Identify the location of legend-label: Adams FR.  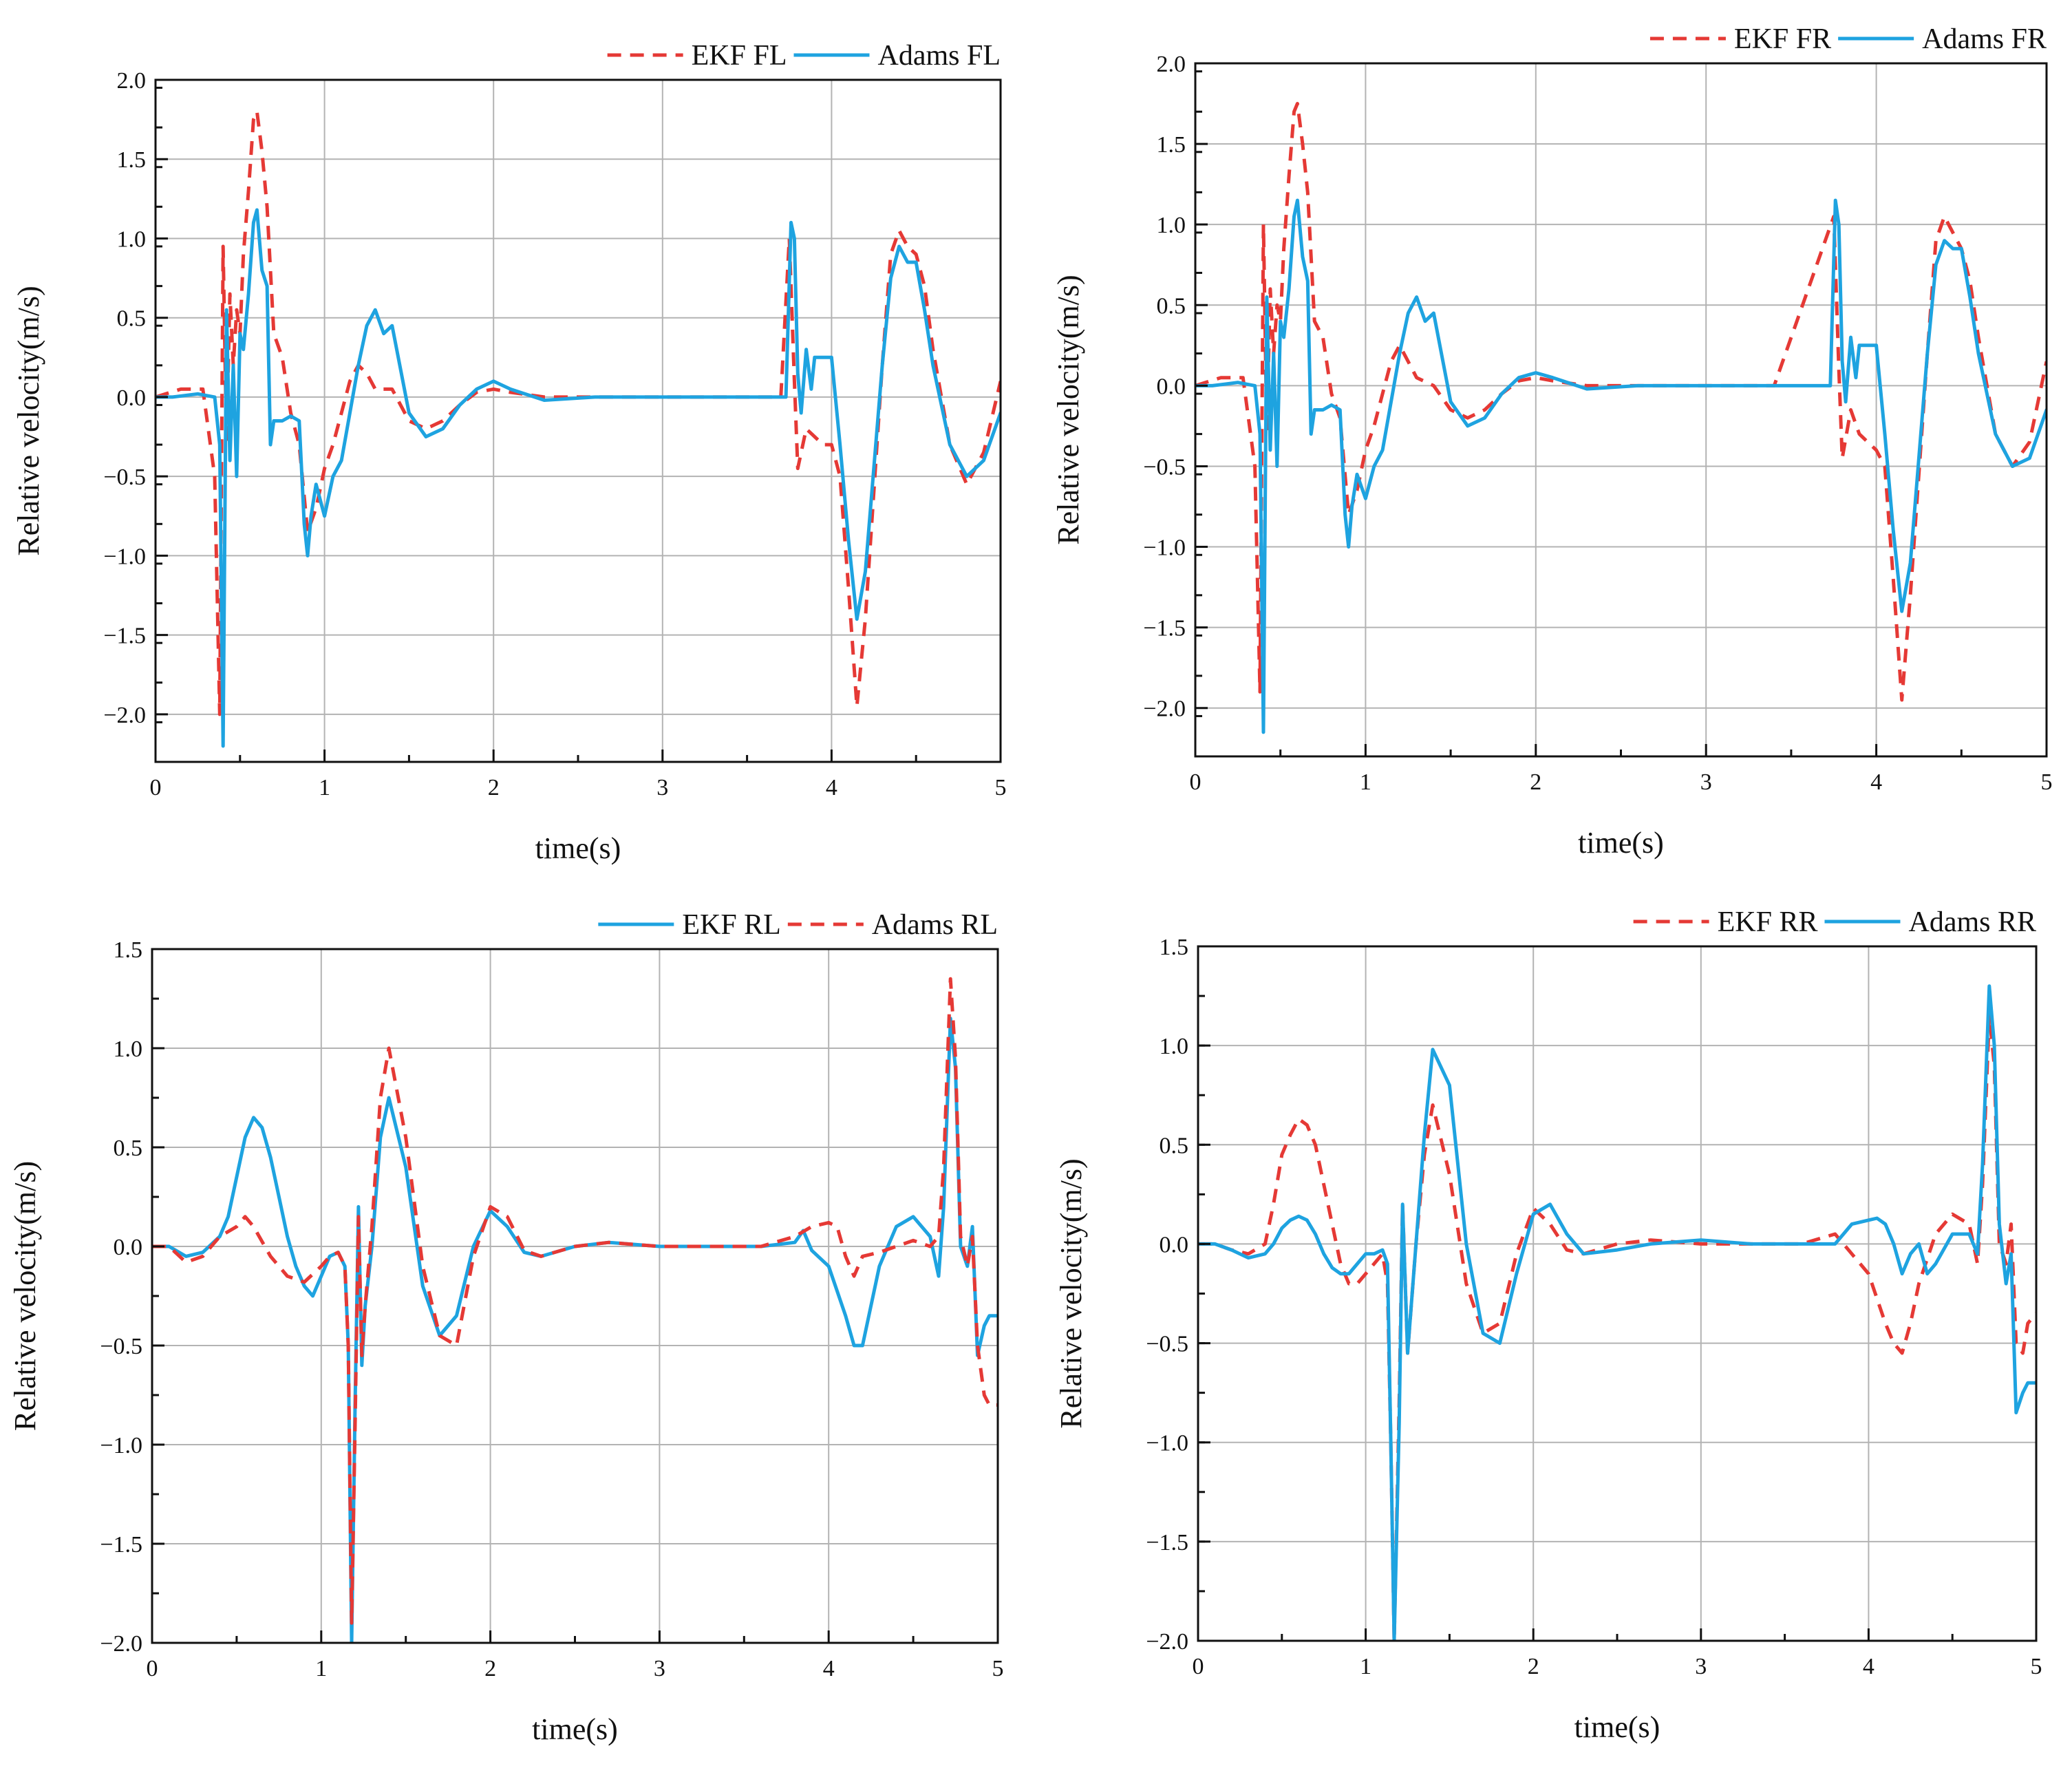
(1984, 39).